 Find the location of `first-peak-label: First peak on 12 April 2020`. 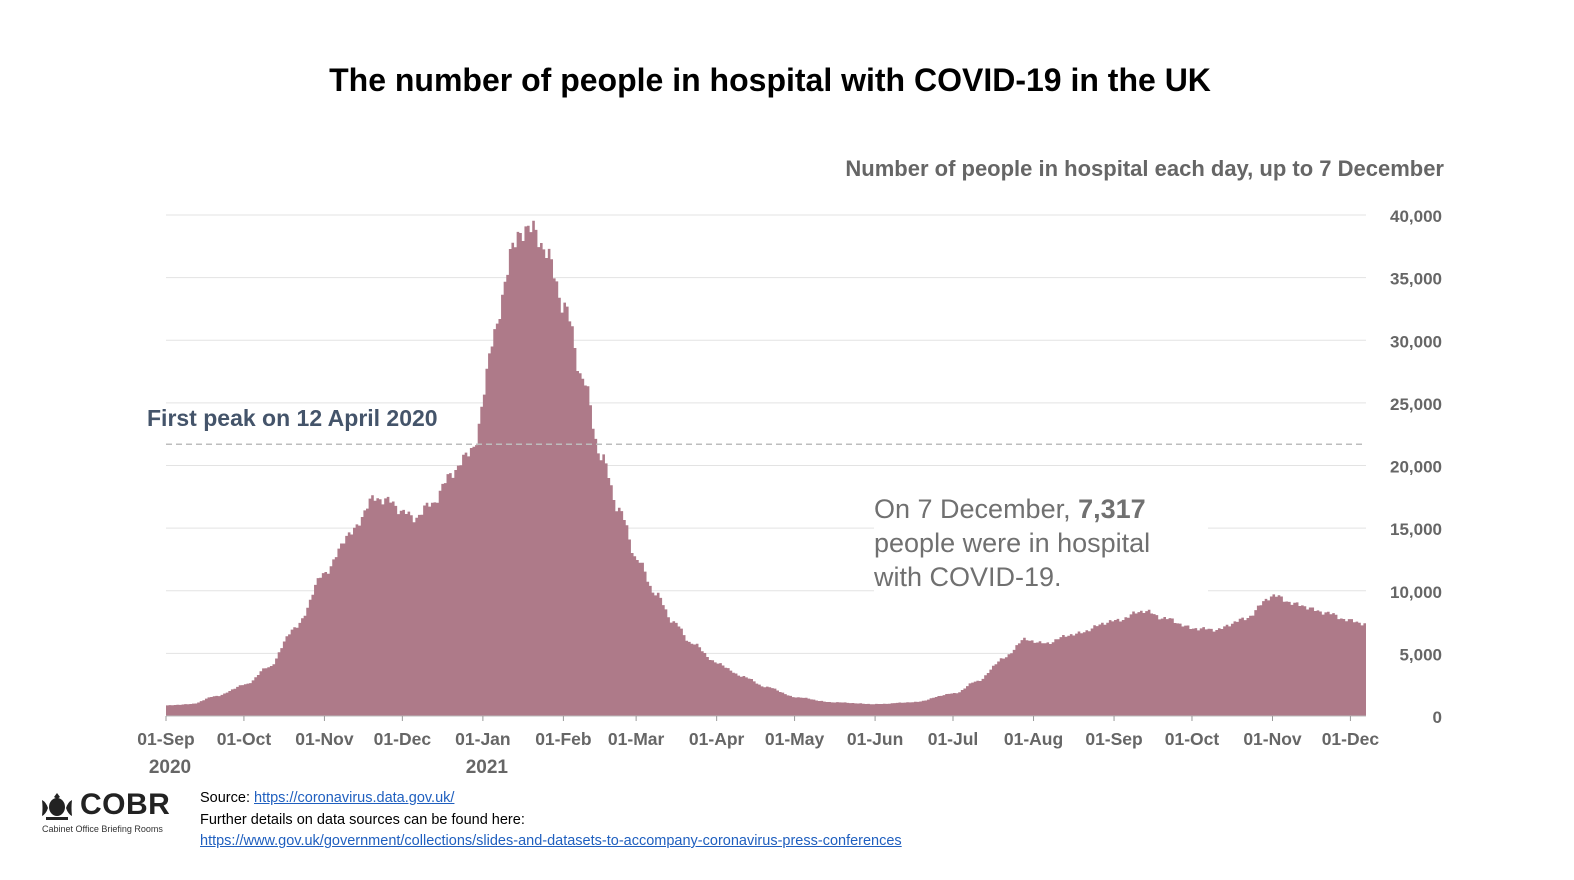

first-peak-label: First peak on 12 April 2020 is located at coordinates (292, 418).